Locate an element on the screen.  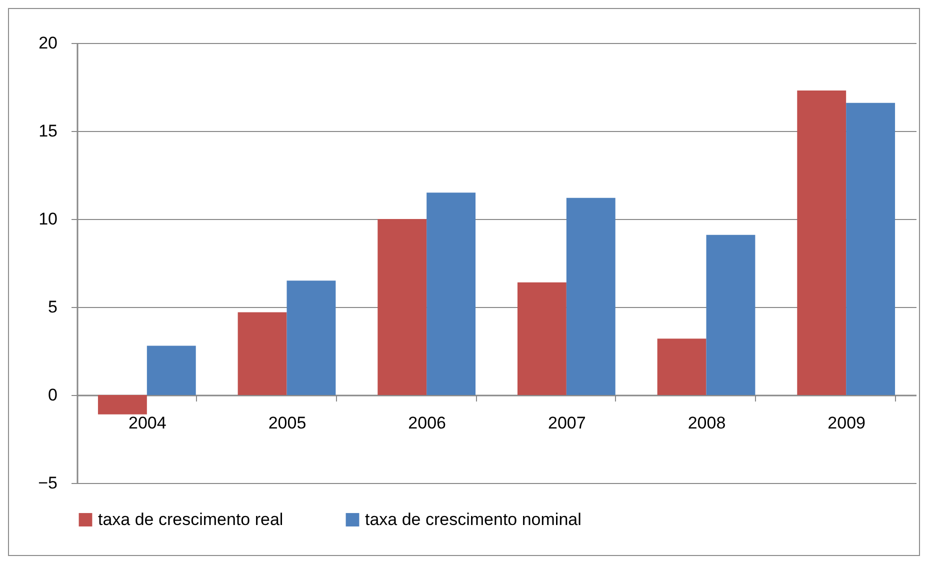
y-tick-label: 10 is located at coordinates (48, 219).